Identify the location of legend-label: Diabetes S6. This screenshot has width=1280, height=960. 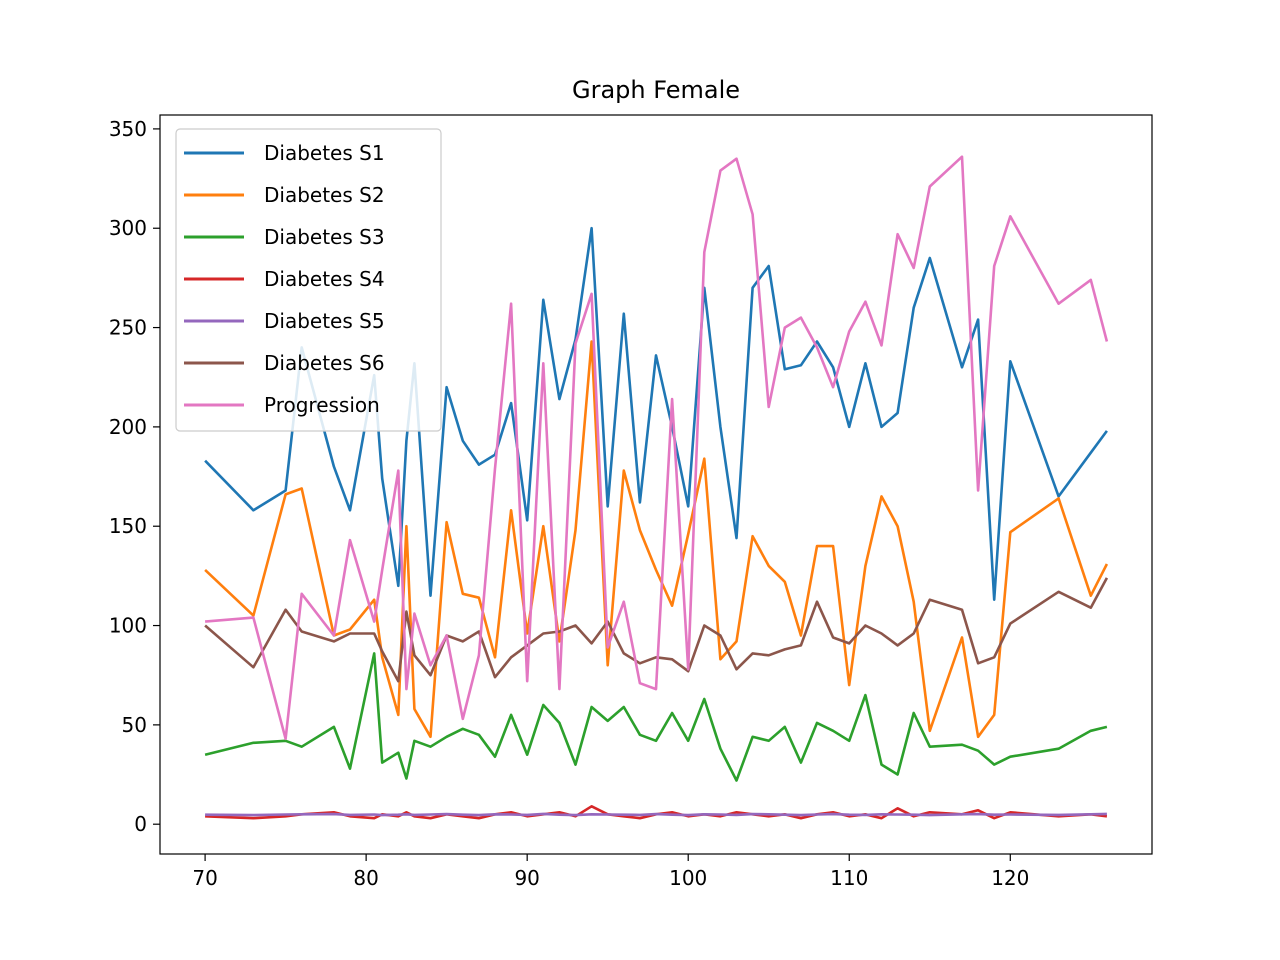
(324, 363).